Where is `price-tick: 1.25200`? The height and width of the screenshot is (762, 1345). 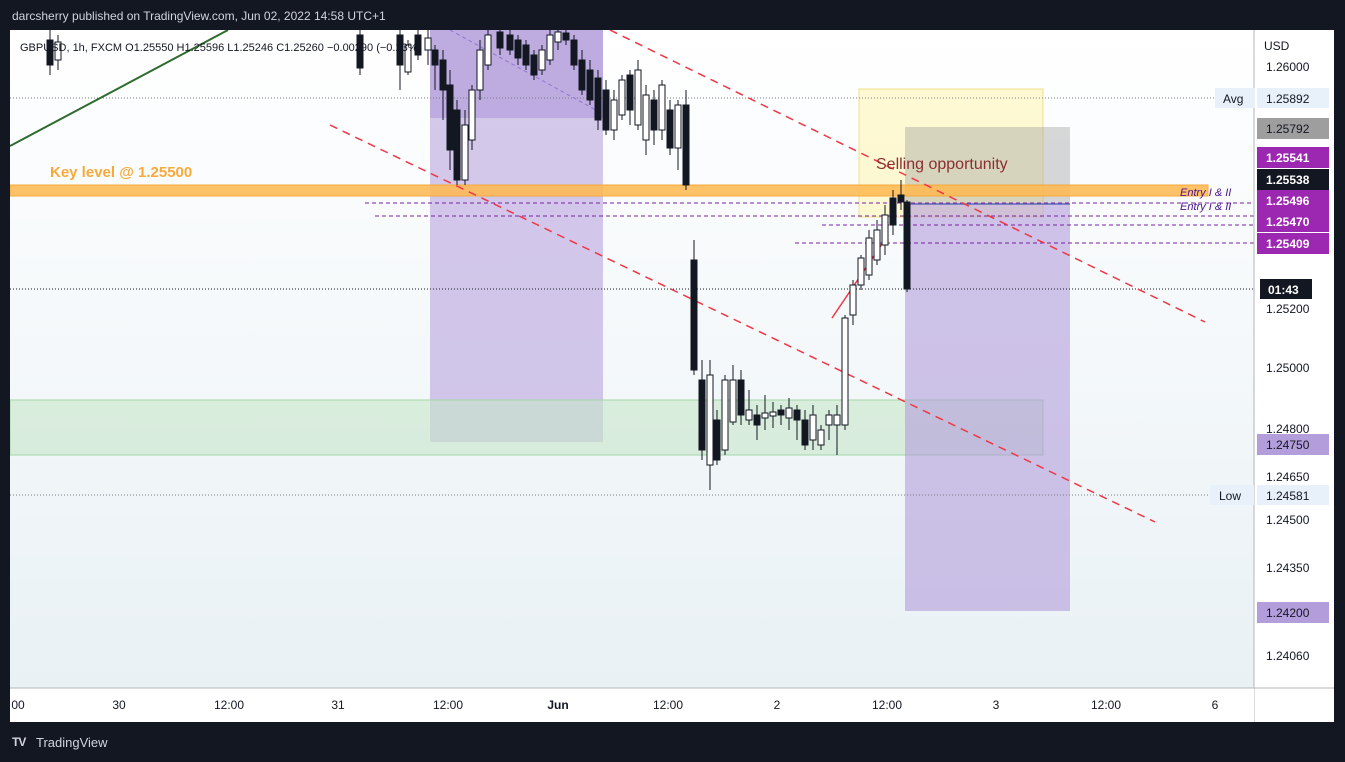
price-tick: 1.25200 is located at coordinates (1288, 309).